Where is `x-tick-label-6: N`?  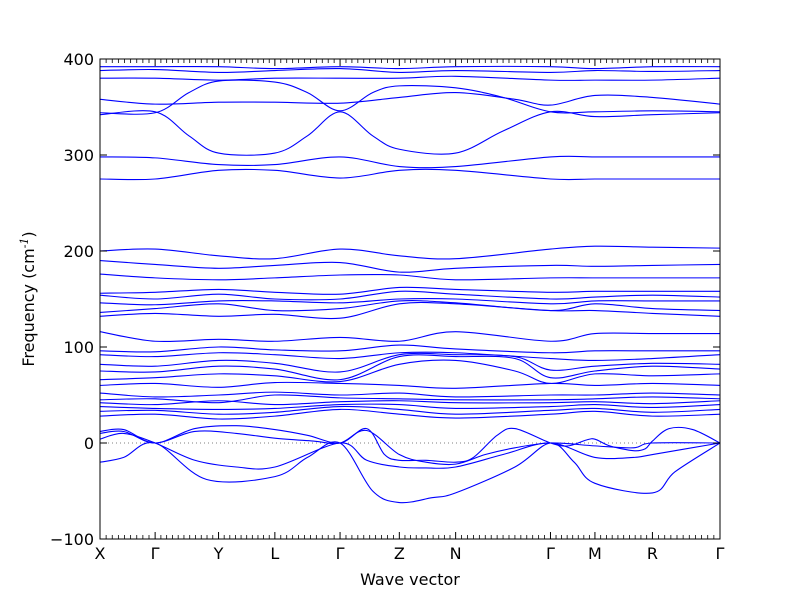 x-tick-label-6: N is located at coordinates (456, 553).